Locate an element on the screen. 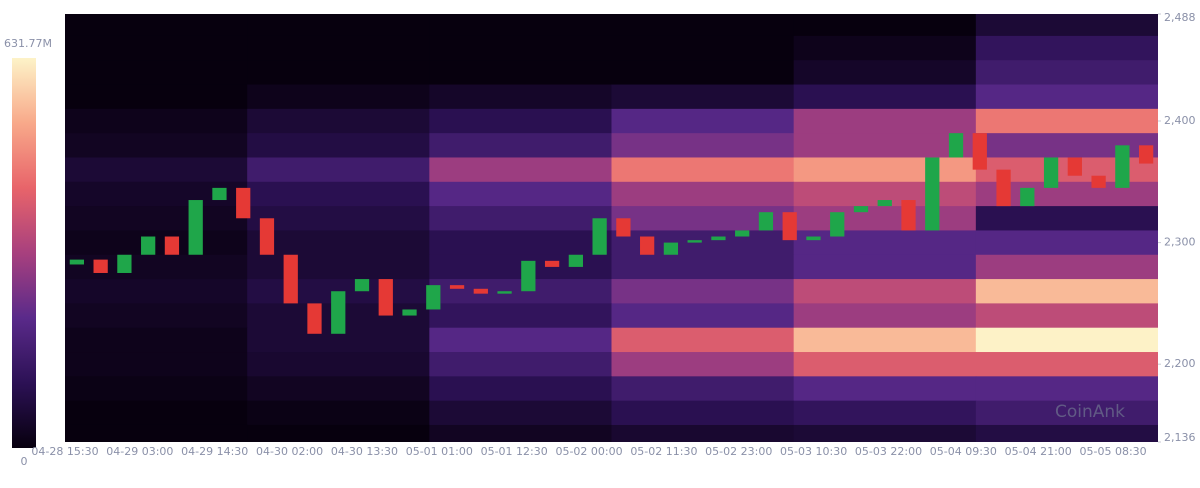  x-tick-label: 05-04 09:30 is located at coordinates (963, 451).